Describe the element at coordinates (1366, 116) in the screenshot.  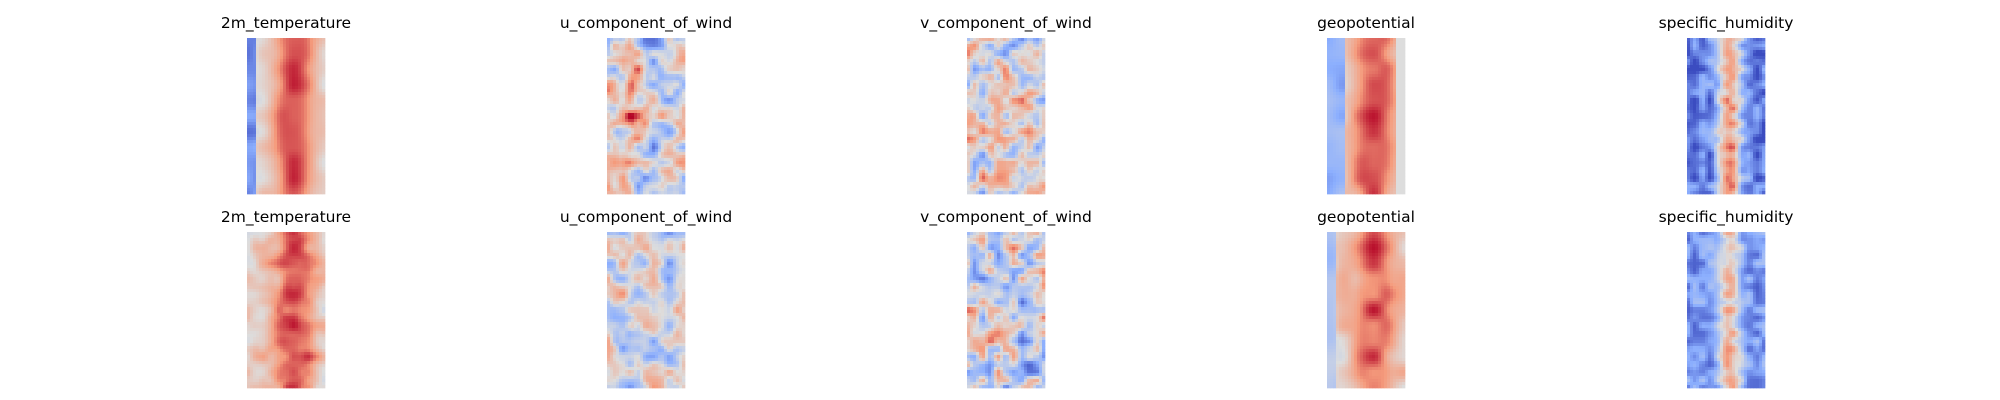
I see `heatmap-image` at that location.